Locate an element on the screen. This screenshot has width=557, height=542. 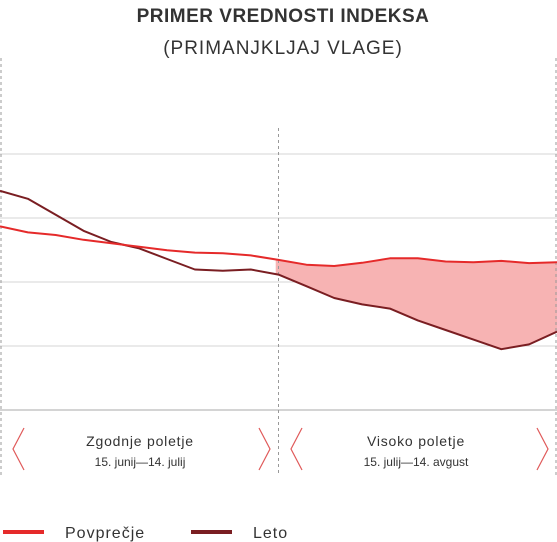
legend-label-povprecje: Povprečje is located at coordinates (105, 533).